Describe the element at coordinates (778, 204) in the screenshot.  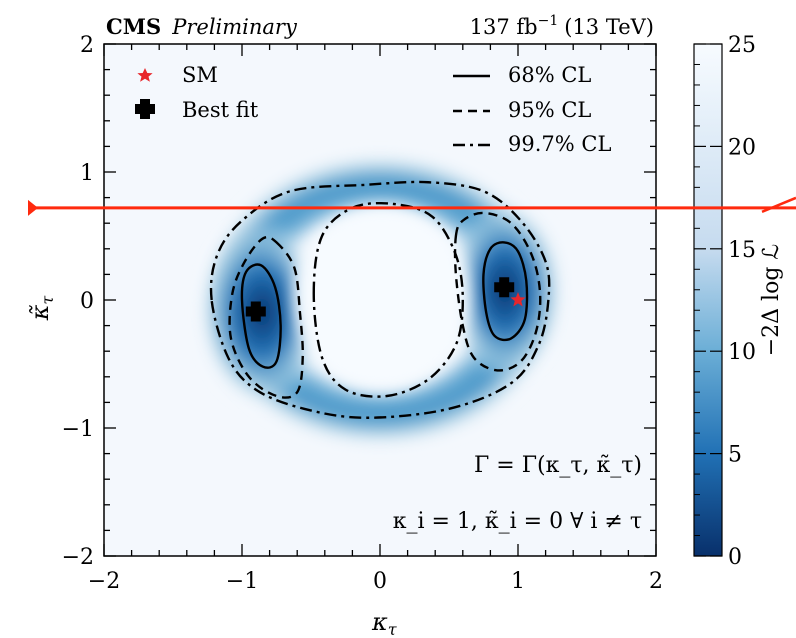
I see `overlay-line-right-tail` at that location.